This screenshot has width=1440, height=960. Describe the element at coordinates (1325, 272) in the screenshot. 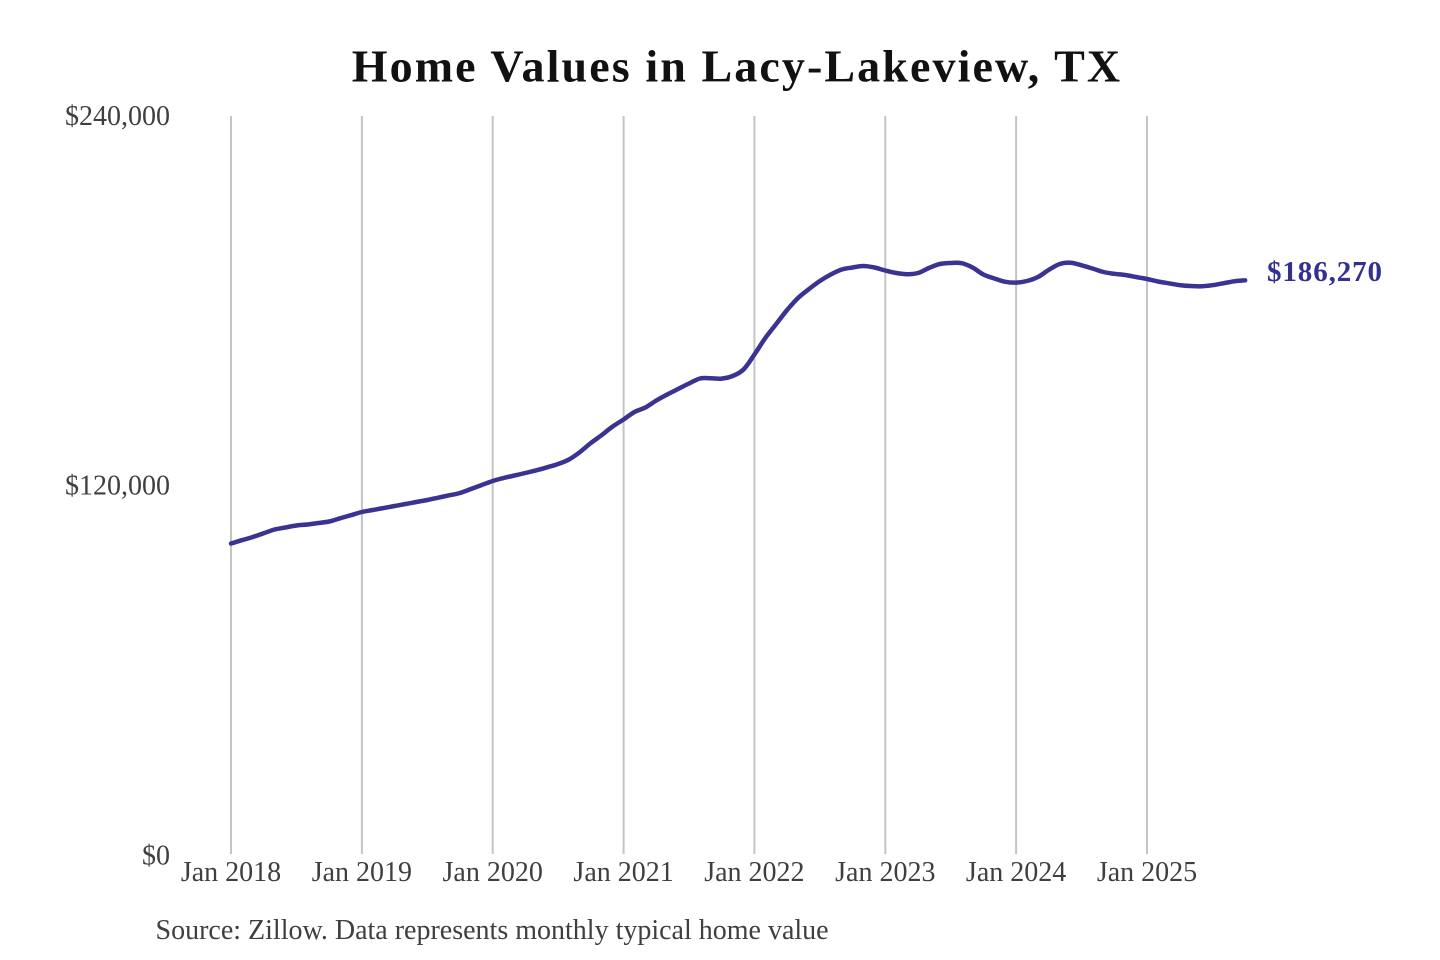

I see `svg-text: $186,270` at that location.